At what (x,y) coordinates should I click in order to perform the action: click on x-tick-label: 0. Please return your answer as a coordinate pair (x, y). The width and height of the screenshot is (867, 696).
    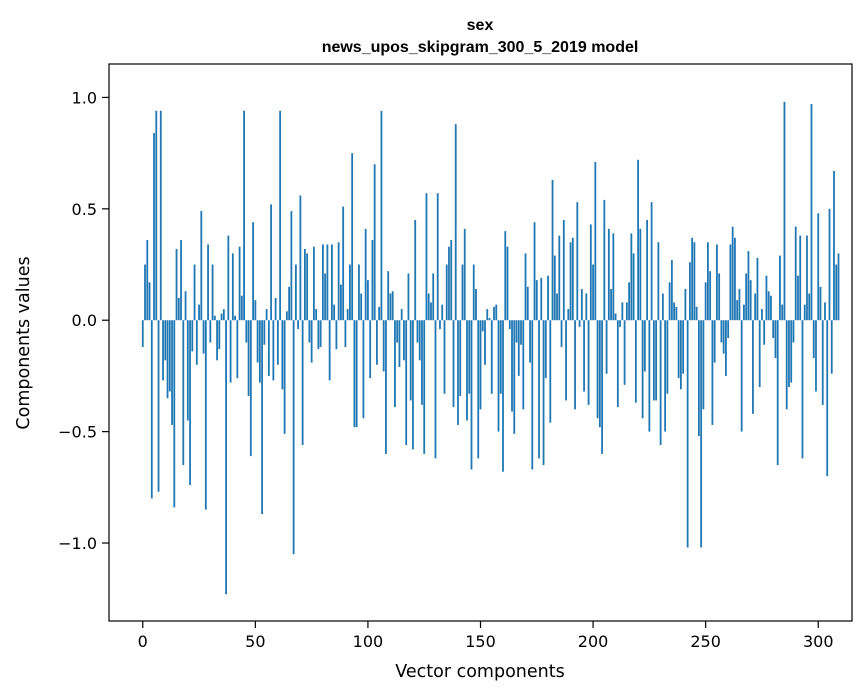
    Looking at the image, I should click on (143, 641).